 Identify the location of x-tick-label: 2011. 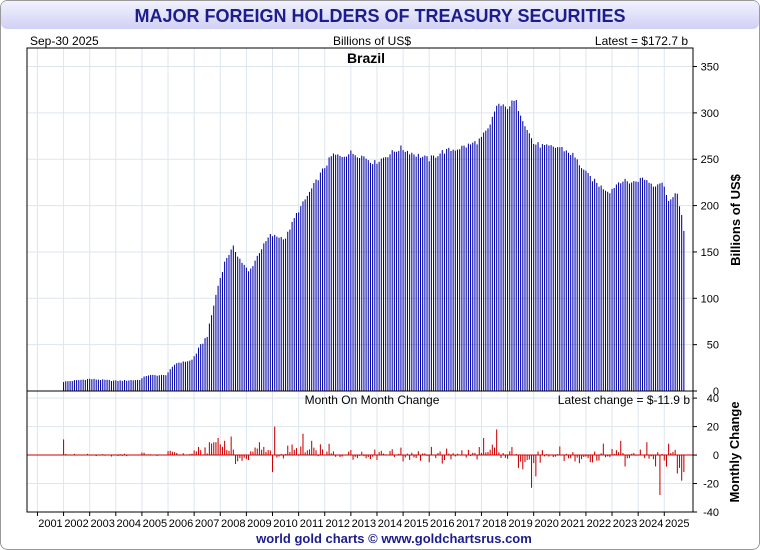
(312, 524).